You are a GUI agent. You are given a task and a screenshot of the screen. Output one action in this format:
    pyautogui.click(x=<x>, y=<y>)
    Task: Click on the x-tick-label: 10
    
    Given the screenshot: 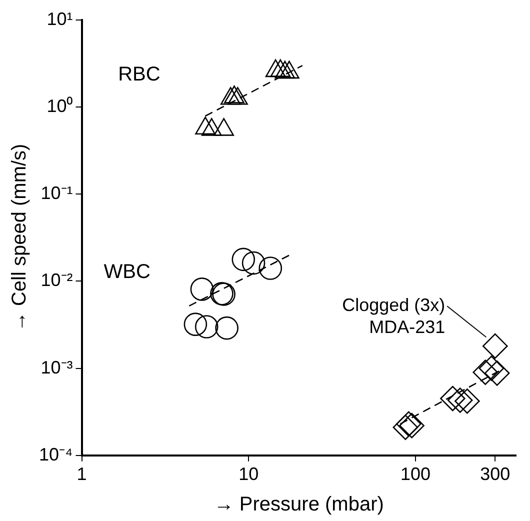 What is the action you would take?
    pyautogui.click(x=248, y=474)
    